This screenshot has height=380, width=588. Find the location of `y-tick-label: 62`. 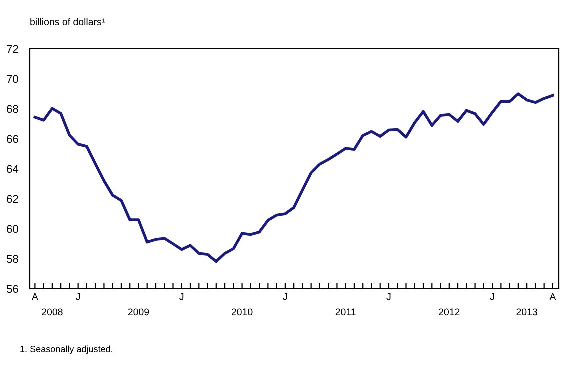

y-tick-label: 62 is located at coordinates (12, 199).